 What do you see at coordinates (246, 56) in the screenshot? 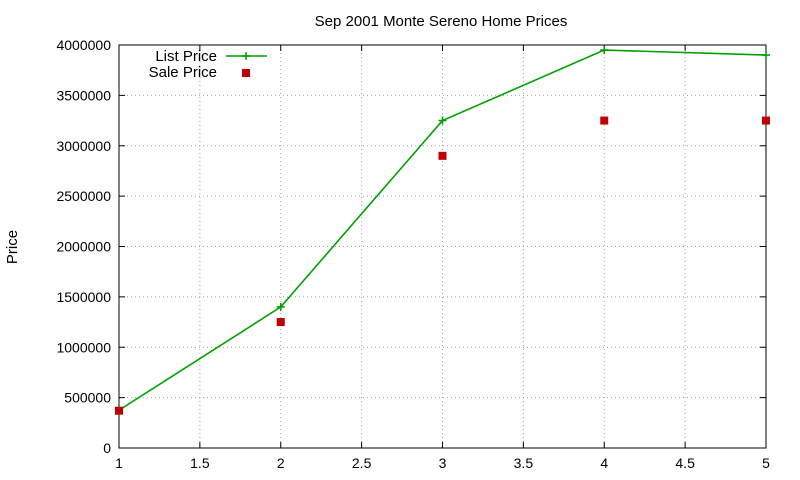
I see `legend-marker-list-price` at bounding box center [246, 56].